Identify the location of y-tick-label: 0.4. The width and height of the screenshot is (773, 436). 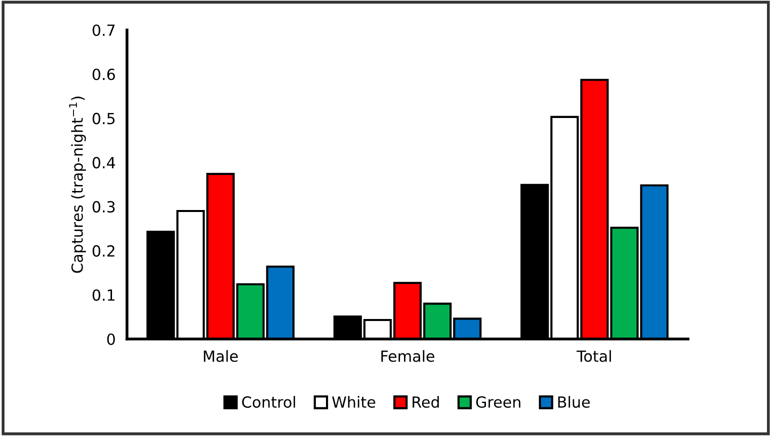
(104, 162).